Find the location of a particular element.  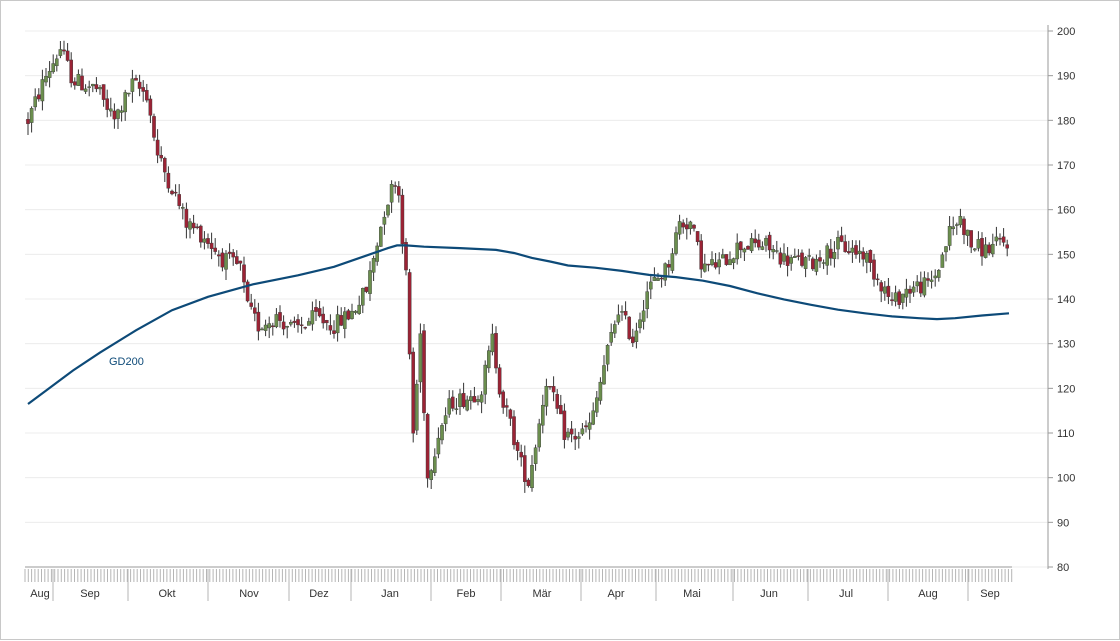

y-tick-label: 100 is located at coordinates (1066, 479).